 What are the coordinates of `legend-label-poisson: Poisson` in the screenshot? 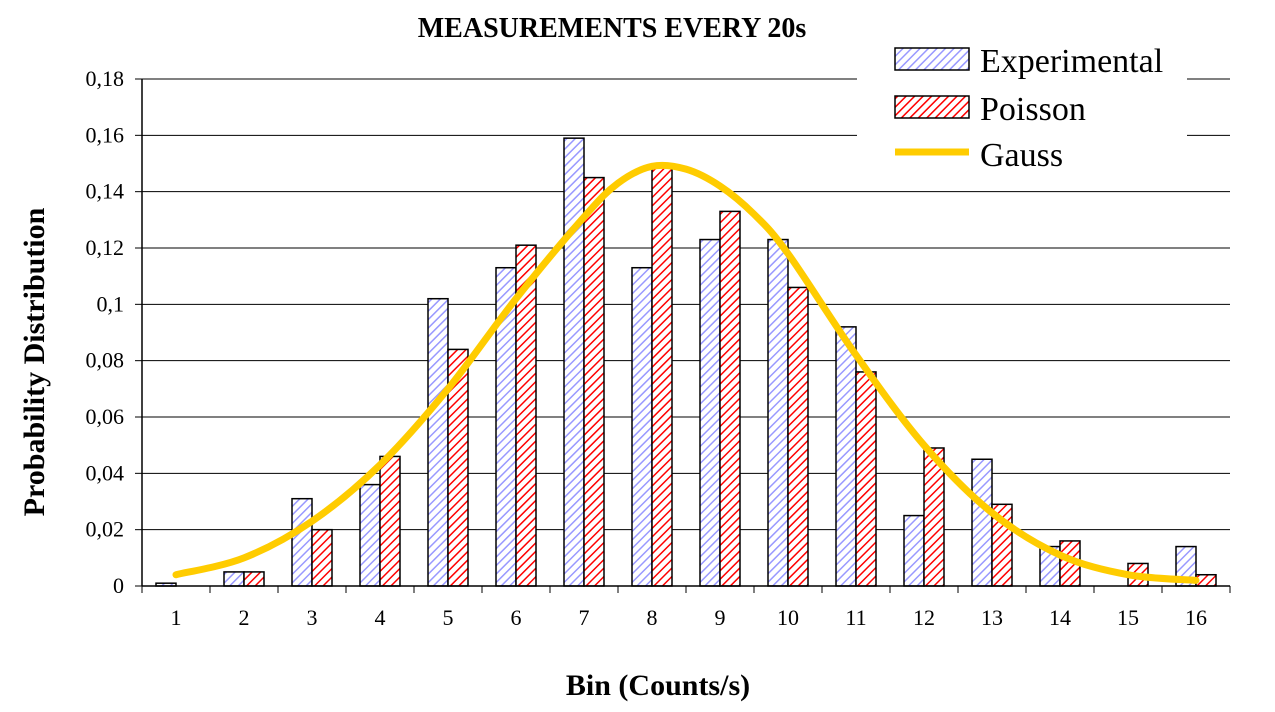 It's located at (1033, 109).